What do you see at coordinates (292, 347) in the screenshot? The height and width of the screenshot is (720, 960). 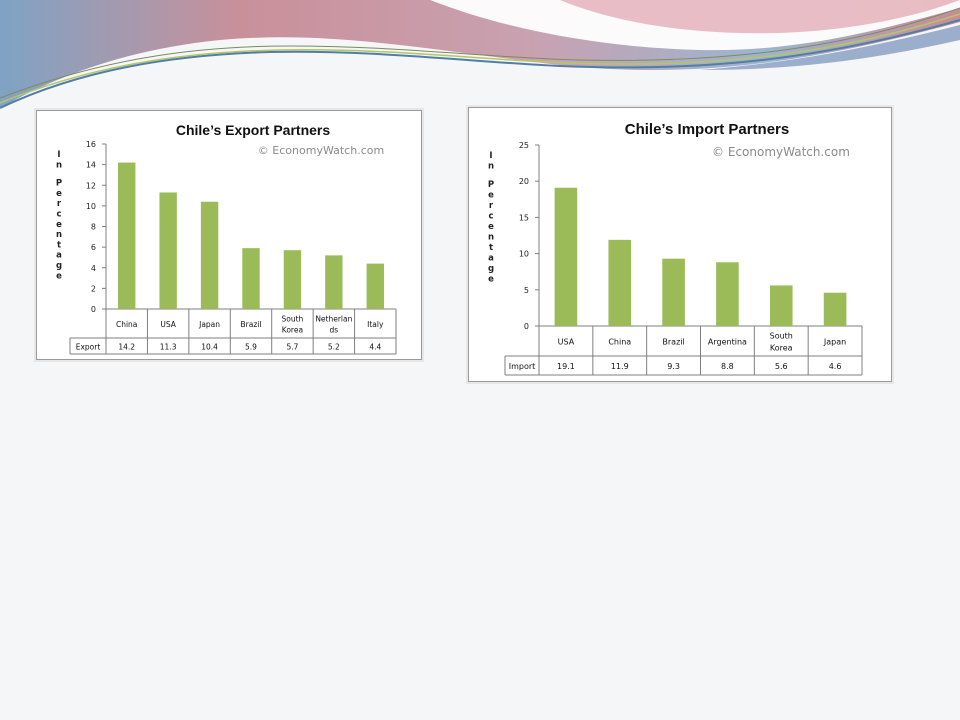 I see `data-value-cell: 5.7` at bounding box center [292, 347].